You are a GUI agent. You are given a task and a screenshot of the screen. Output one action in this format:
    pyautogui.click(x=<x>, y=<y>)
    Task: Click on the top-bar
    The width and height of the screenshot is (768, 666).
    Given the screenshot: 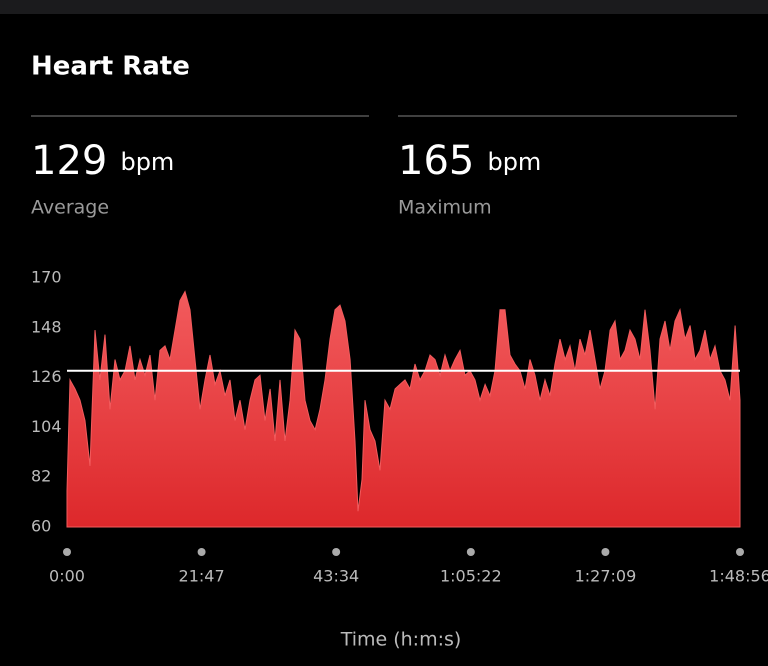 What is the action you would take?
    pyautogui.click(x=384, y=7)
    